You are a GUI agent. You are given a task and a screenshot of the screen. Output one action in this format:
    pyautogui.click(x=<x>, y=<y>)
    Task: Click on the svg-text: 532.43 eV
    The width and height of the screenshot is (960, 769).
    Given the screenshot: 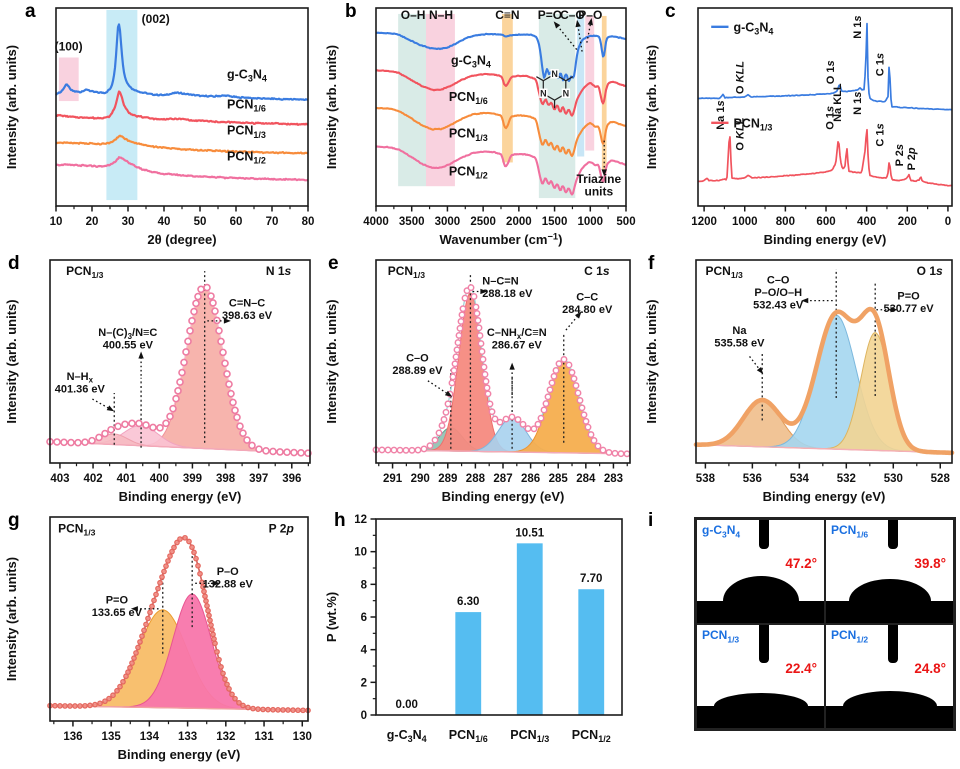 What is the action you would take?
    pyautogui.click(x=778, y=305)
    